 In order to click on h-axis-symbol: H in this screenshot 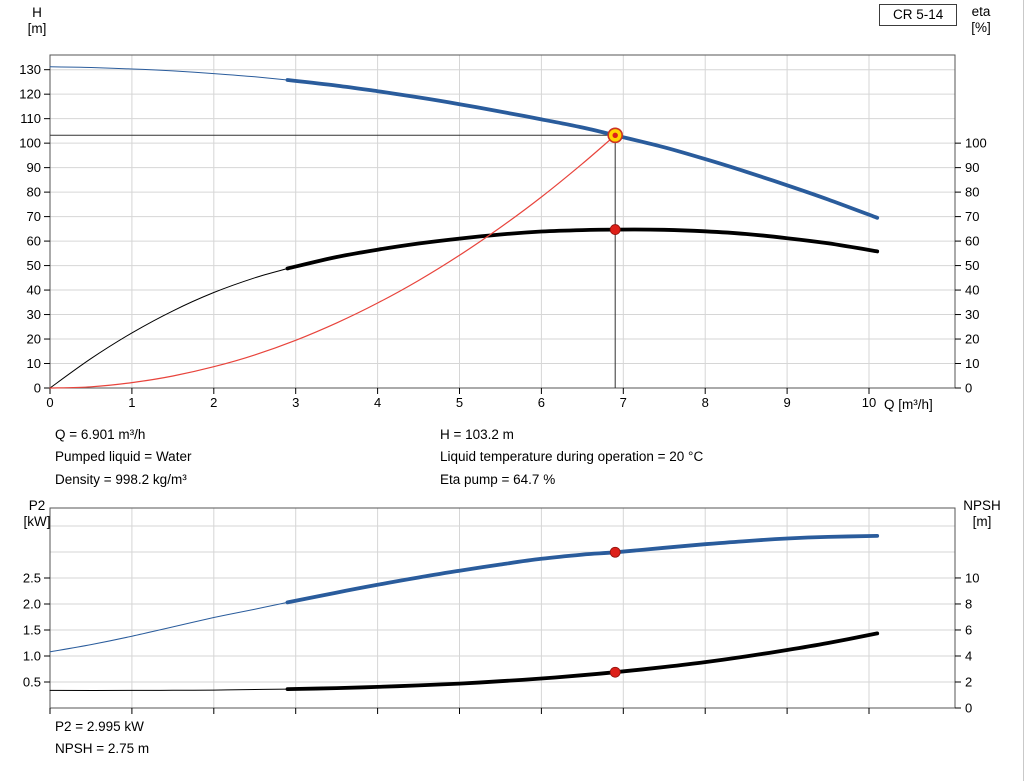, I will do `click(37, 12)`.